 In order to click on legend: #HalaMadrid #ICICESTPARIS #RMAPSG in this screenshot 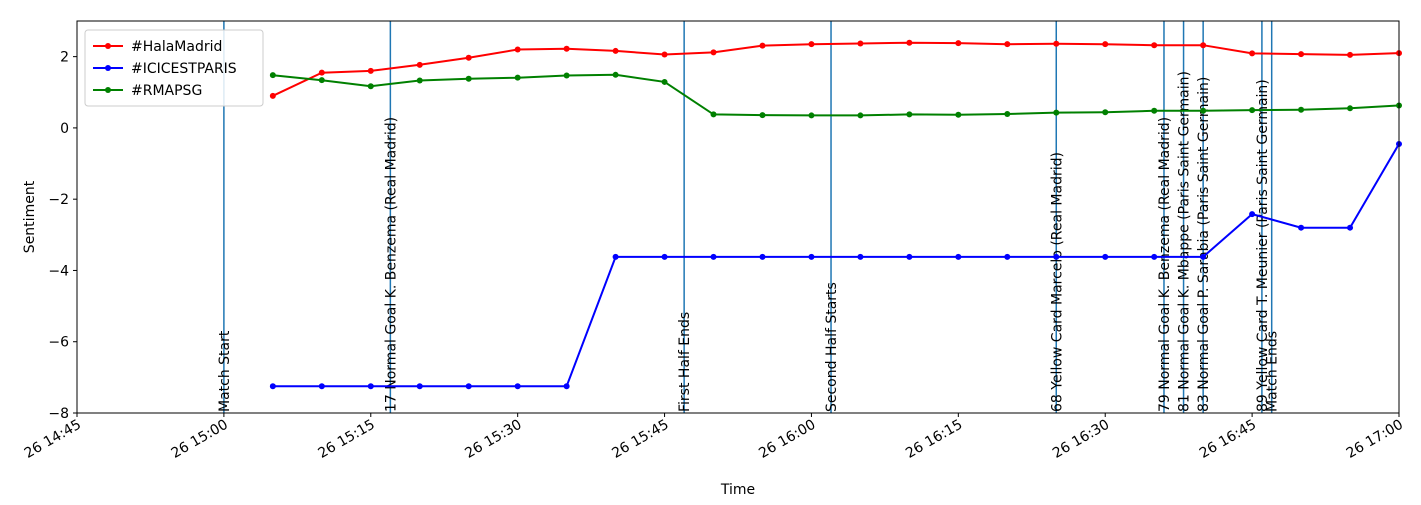, I will do `click(174, 68)`.